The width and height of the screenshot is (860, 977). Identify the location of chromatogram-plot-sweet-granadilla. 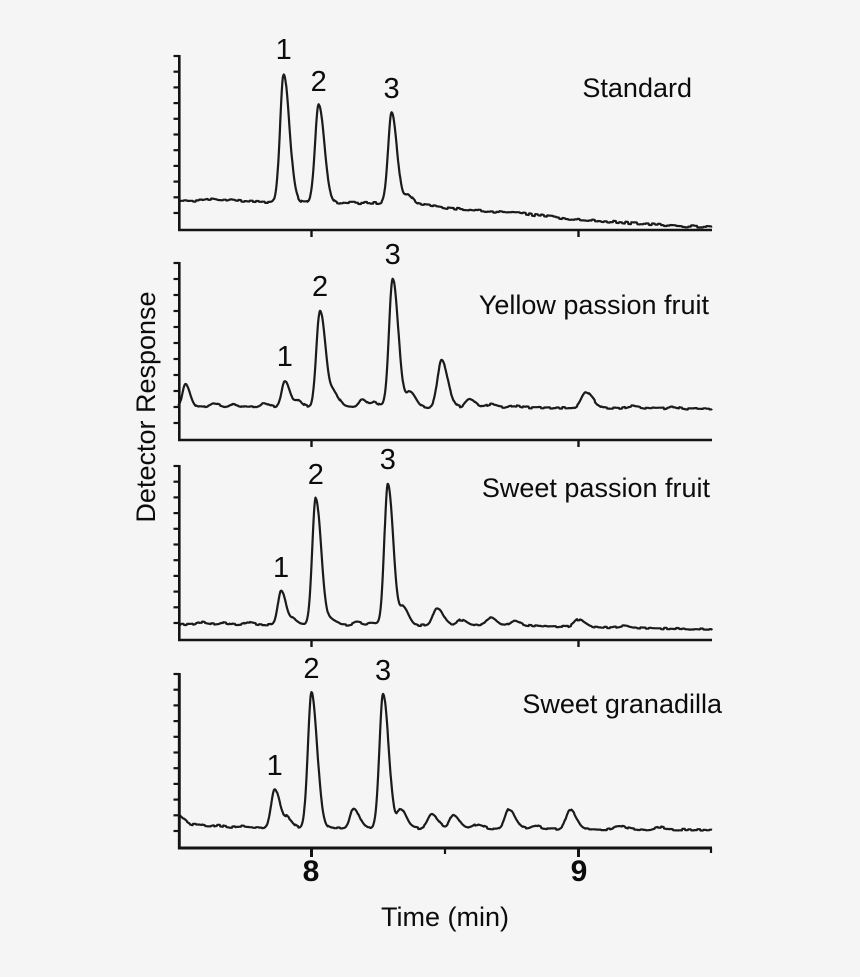
(443, 764).